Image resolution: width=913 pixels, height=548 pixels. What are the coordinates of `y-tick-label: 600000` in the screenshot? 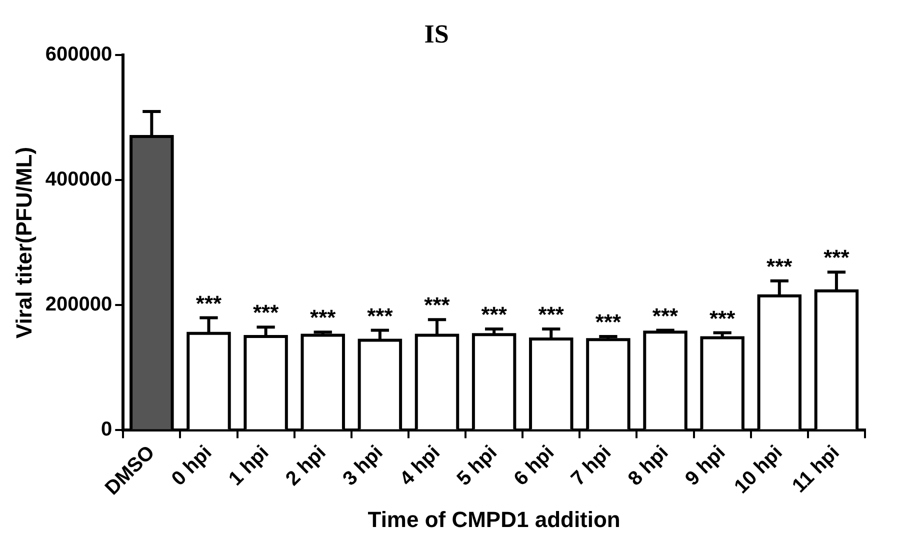 It's located at (78, 55).